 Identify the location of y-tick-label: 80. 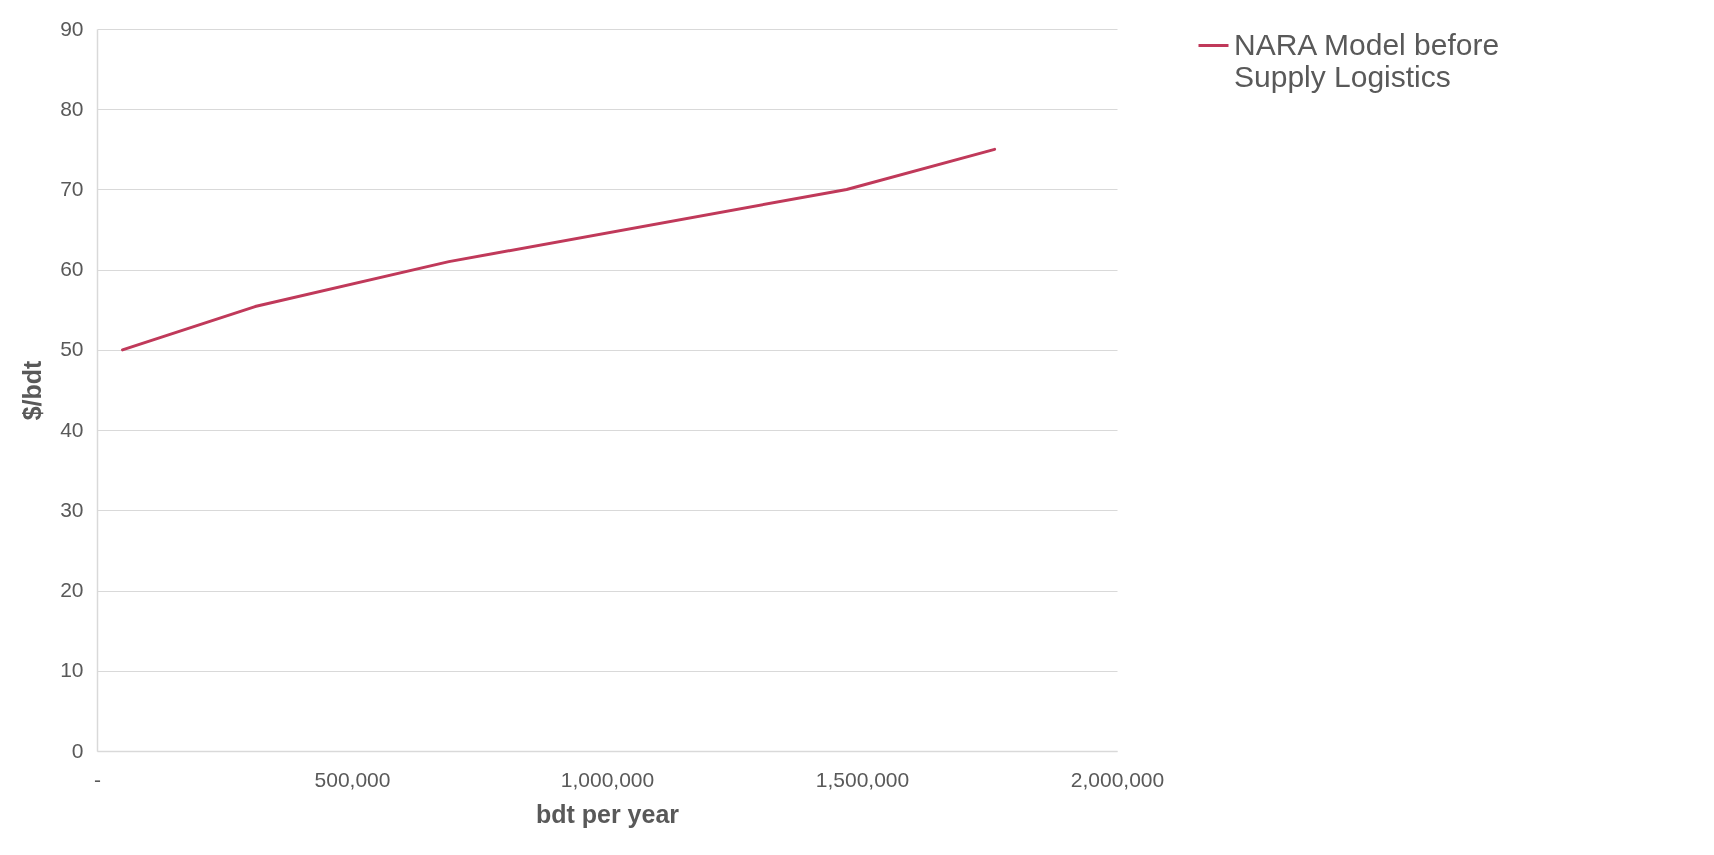
(72, 108).